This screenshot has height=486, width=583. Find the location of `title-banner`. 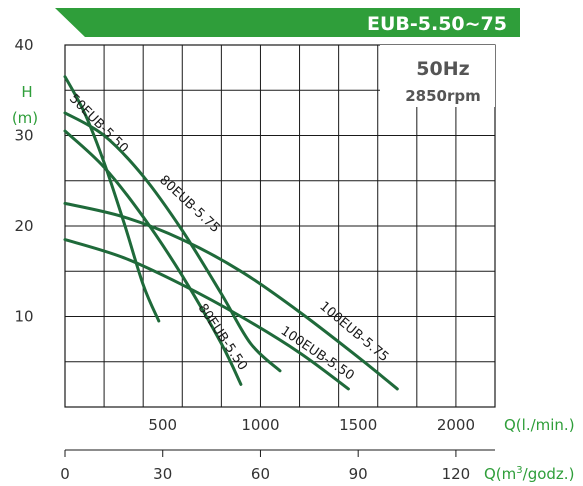

title-banner is located at coordinates (287, 22).